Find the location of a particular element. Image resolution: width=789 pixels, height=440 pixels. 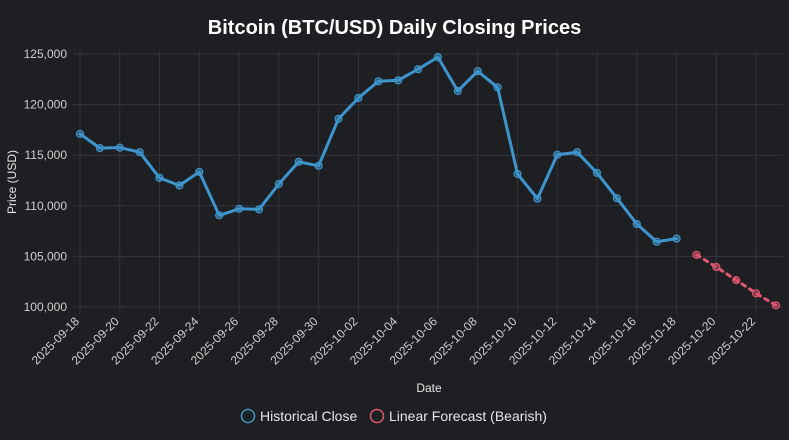

legend-label-forecast: Linear Forecast (Bearish) is located at coordinates (468, 416).